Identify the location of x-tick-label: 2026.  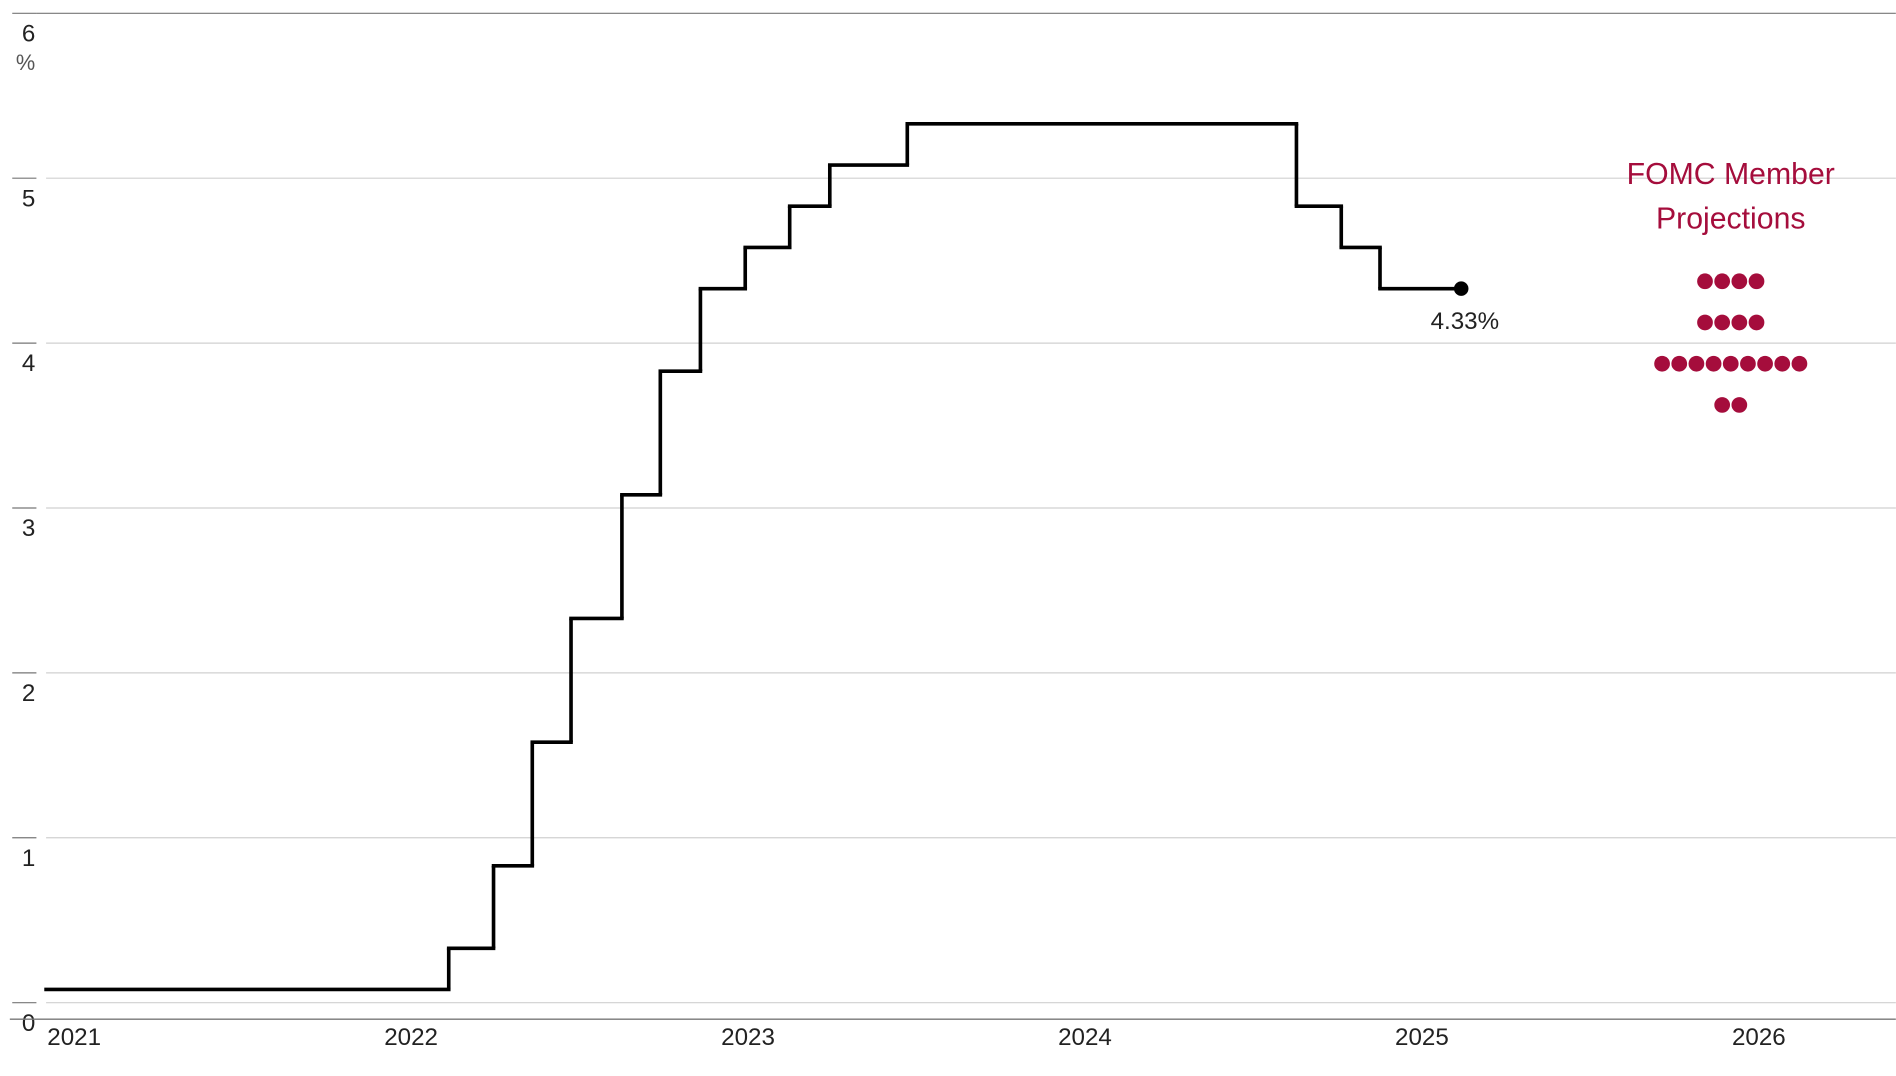
(1759, 1037).